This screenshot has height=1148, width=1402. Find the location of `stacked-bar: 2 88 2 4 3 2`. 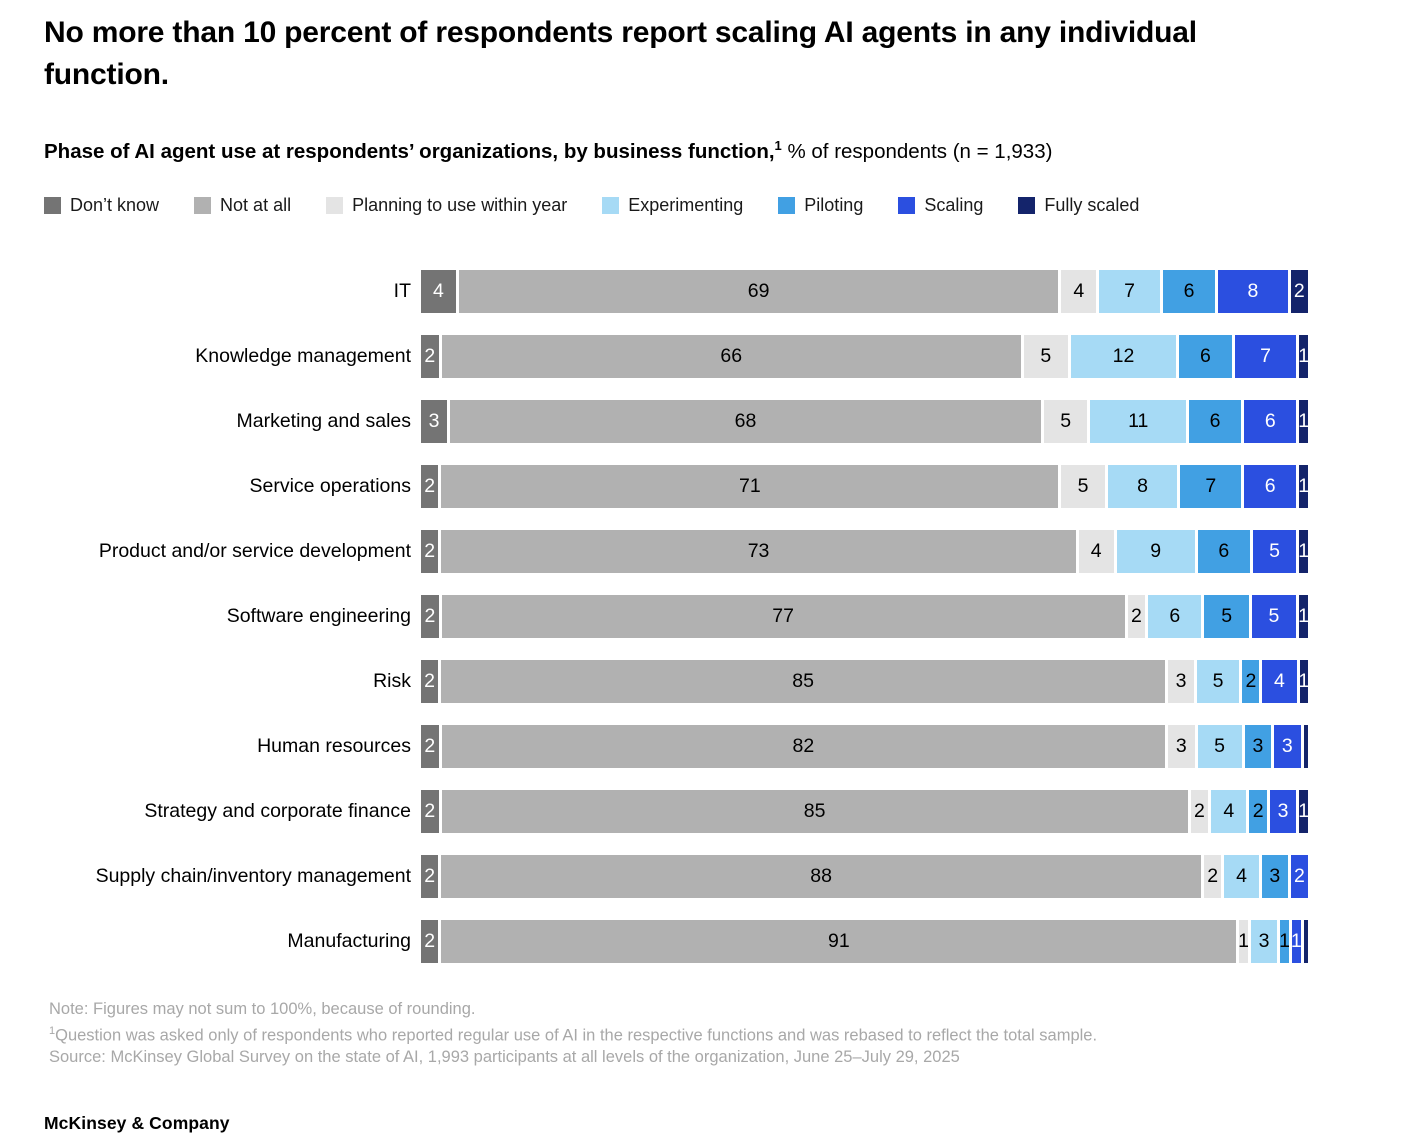

stacked-bar: 2 88 2 4 3 2 is located at coordinates (864, 876).